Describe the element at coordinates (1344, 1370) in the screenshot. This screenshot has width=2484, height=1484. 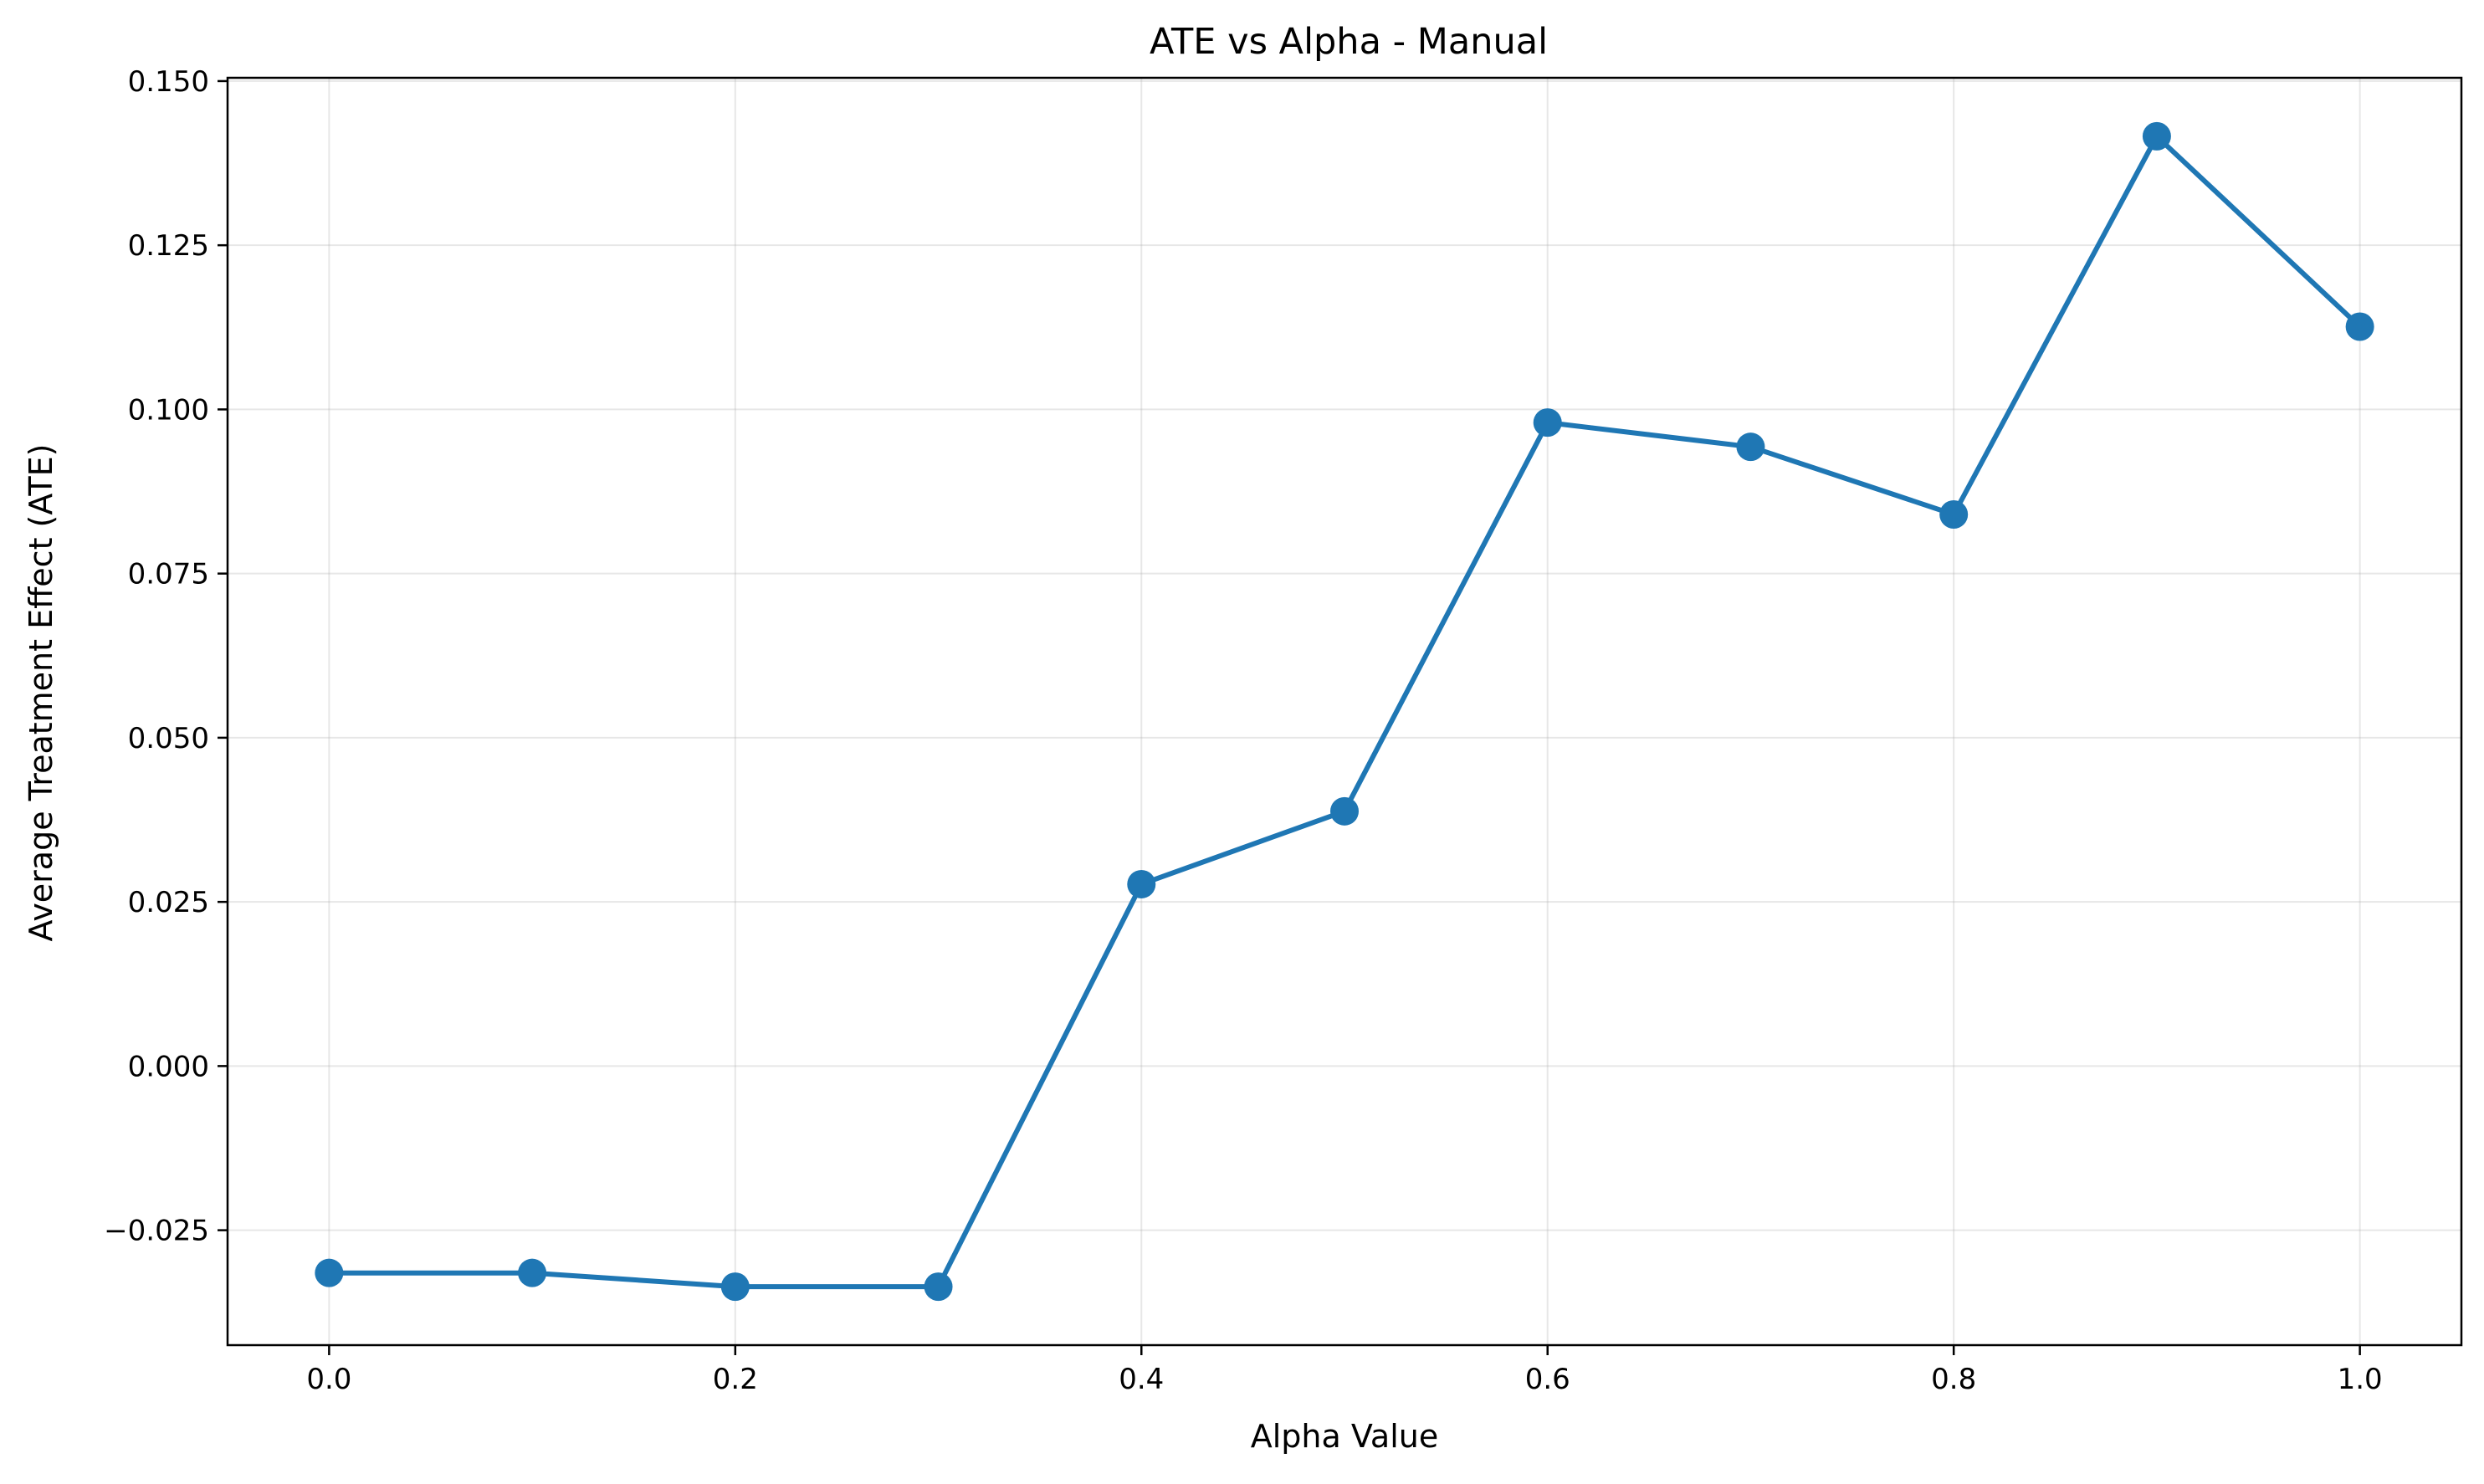
I see `x-axis-ticks: 0.0 0.2 0.4 0.6 0.8 1.0` at that location.